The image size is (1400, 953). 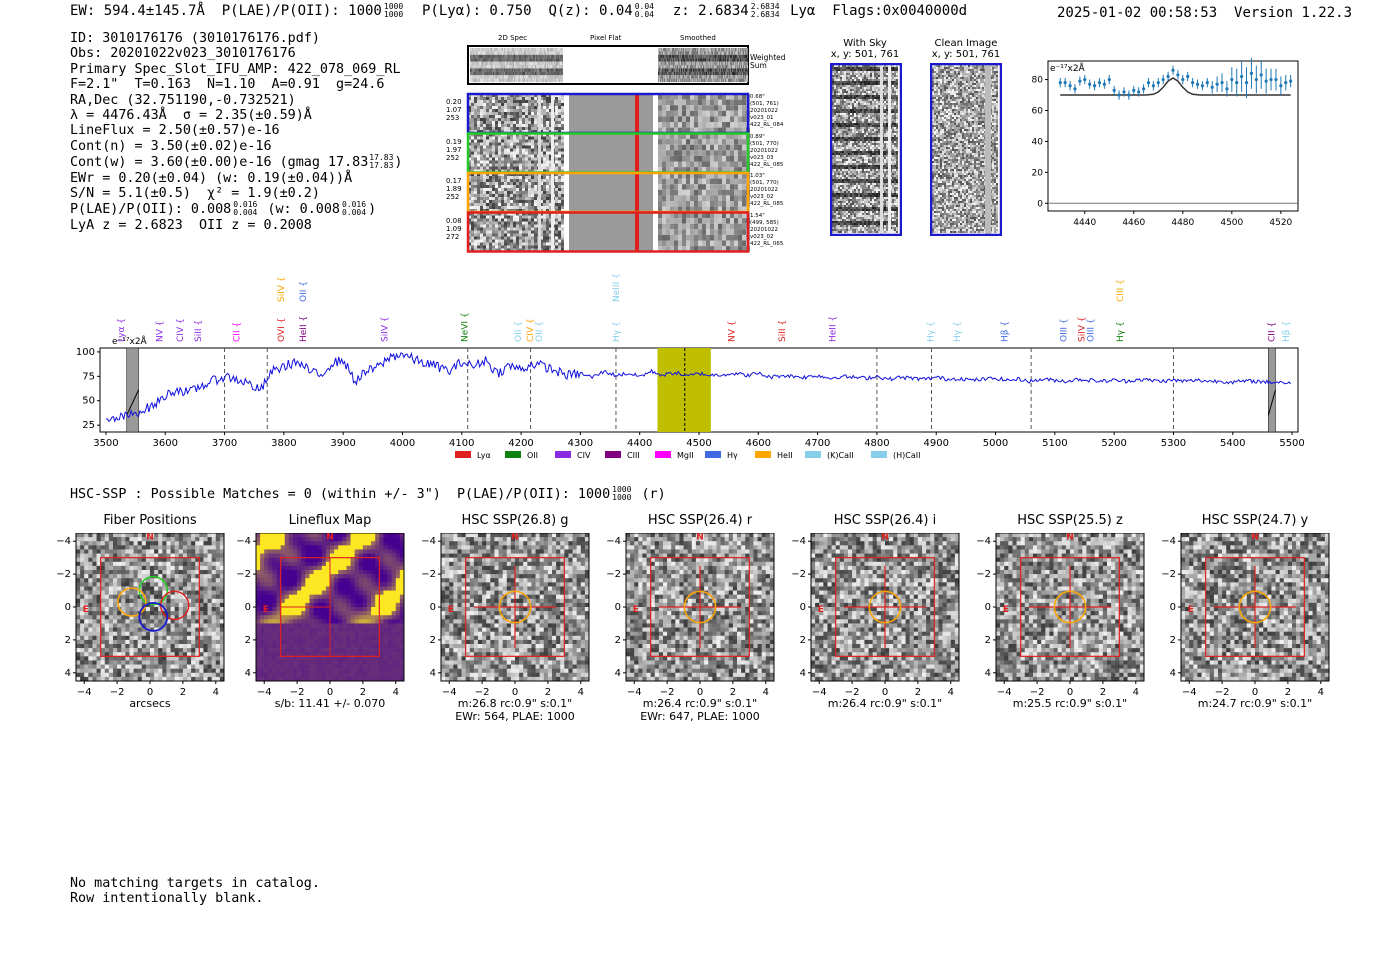 I want to click on info-lyaz: LyA z = 2.6823 OII z = 0.2008, so click(x=191, y=225).